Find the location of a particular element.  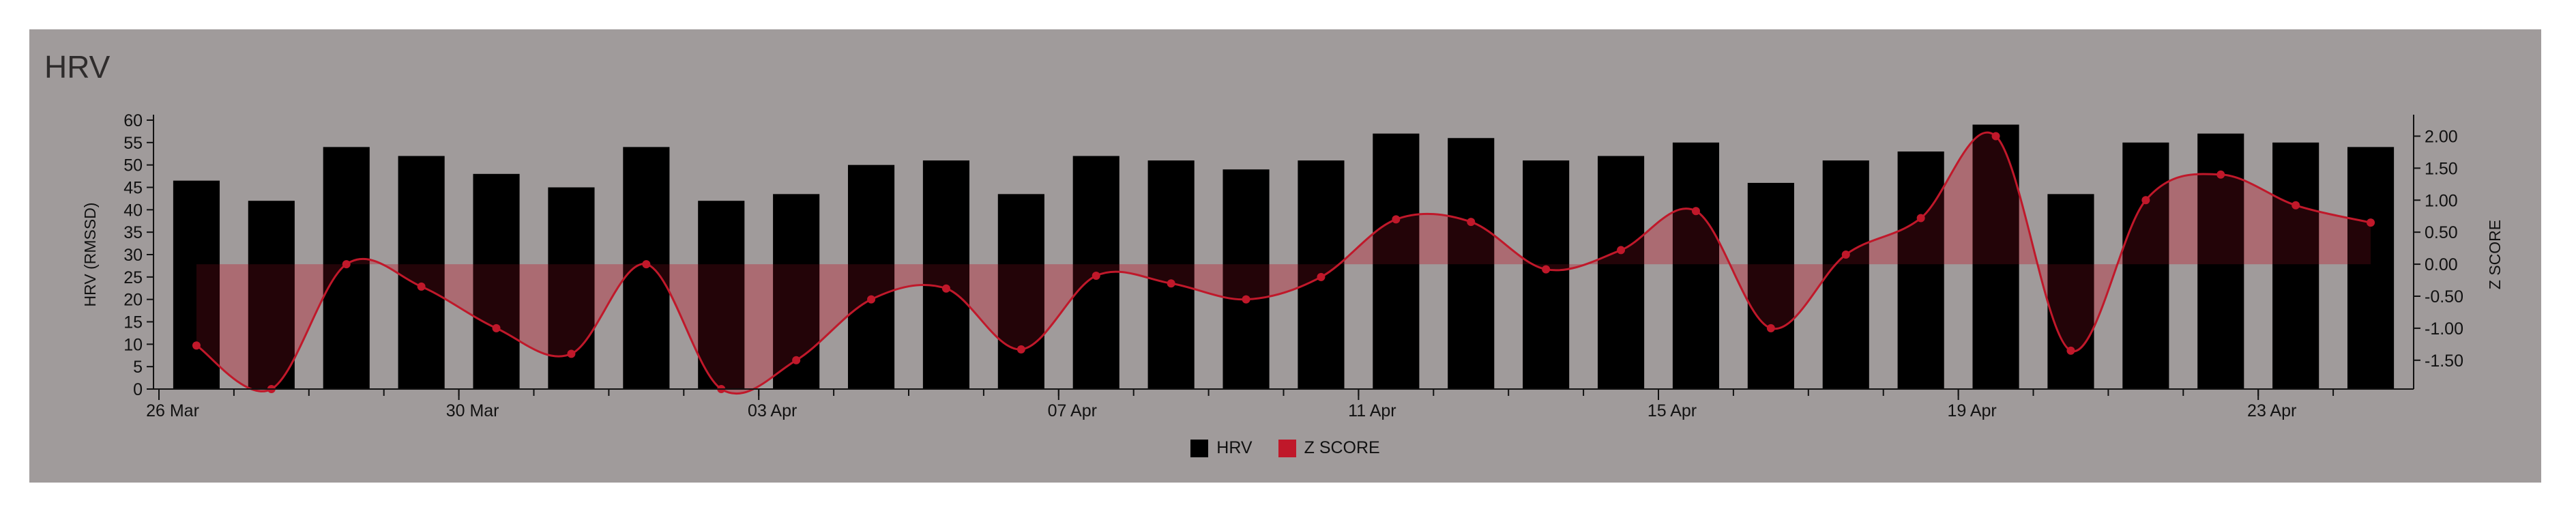

y2-tick-label: -0.50 is located at coordinates (2444, 296).